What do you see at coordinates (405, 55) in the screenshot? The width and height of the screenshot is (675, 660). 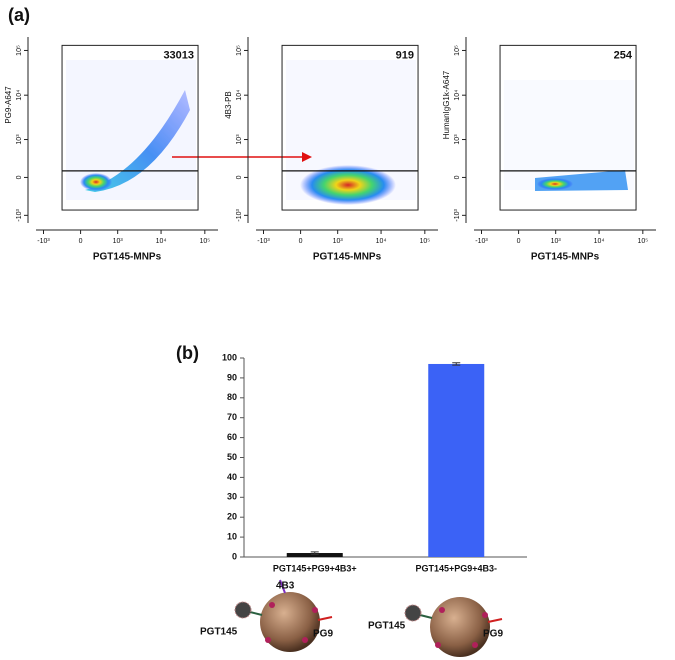 I see `event-count: 919` at bounding box center [405, 55].